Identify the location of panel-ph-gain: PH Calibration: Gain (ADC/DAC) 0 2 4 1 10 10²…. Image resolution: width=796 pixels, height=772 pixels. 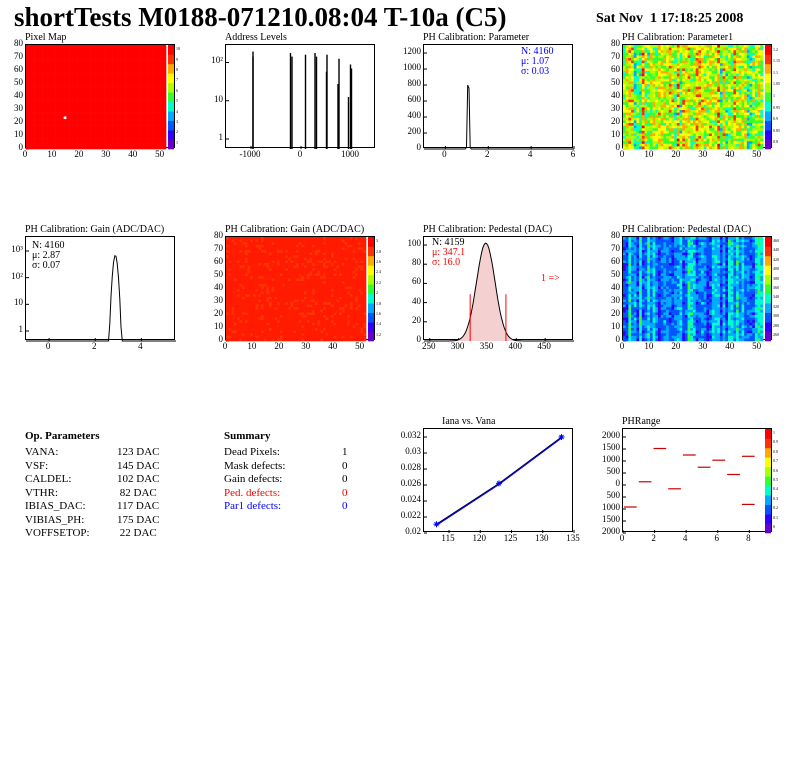
(100, 305).